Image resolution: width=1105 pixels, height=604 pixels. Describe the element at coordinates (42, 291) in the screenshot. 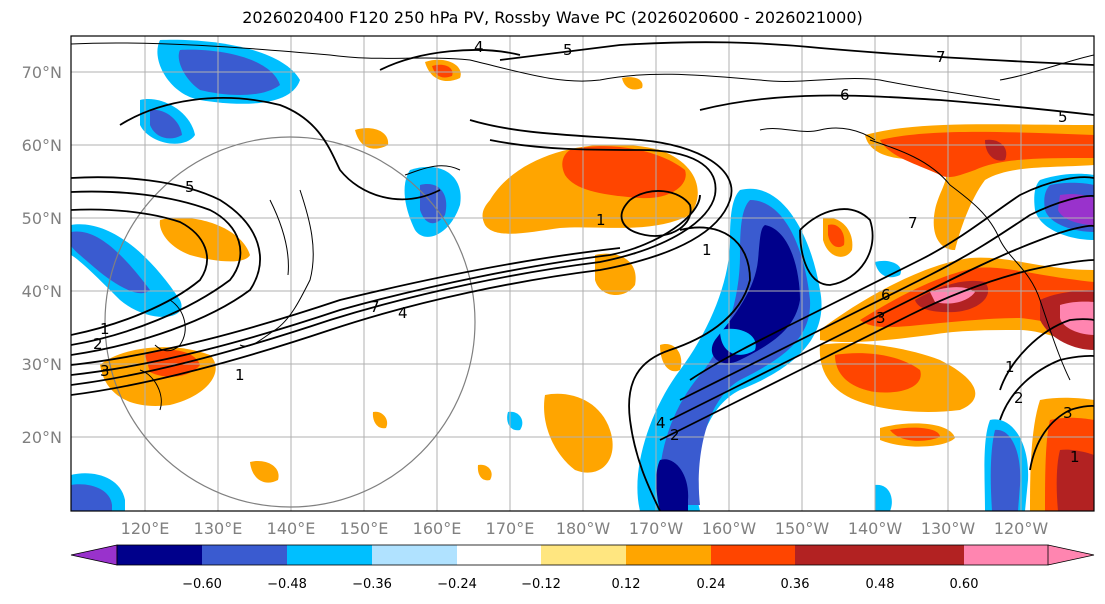

I see `lat-label: 40°N` at that location.